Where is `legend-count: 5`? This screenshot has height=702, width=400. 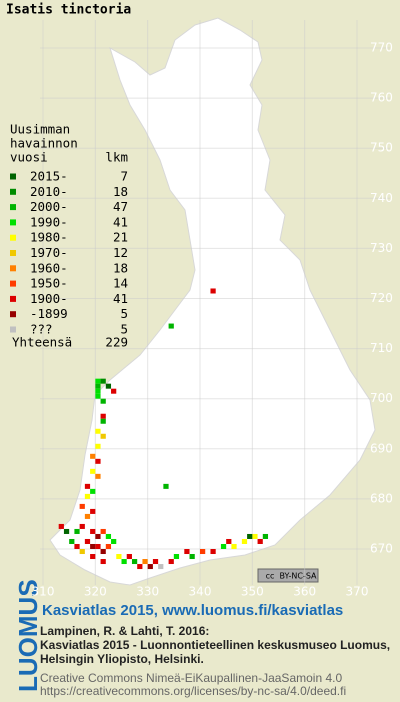 legend-count: 5 is located at coordinates (124, 329).